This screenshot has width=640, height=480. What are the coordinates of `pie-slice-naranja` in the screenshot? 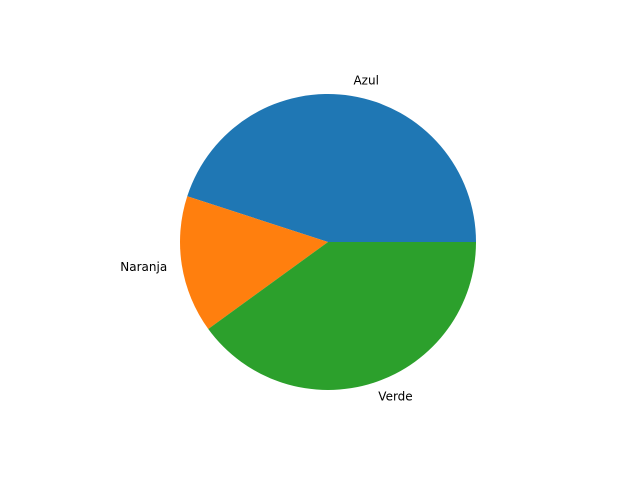 It's located at (253, 262).